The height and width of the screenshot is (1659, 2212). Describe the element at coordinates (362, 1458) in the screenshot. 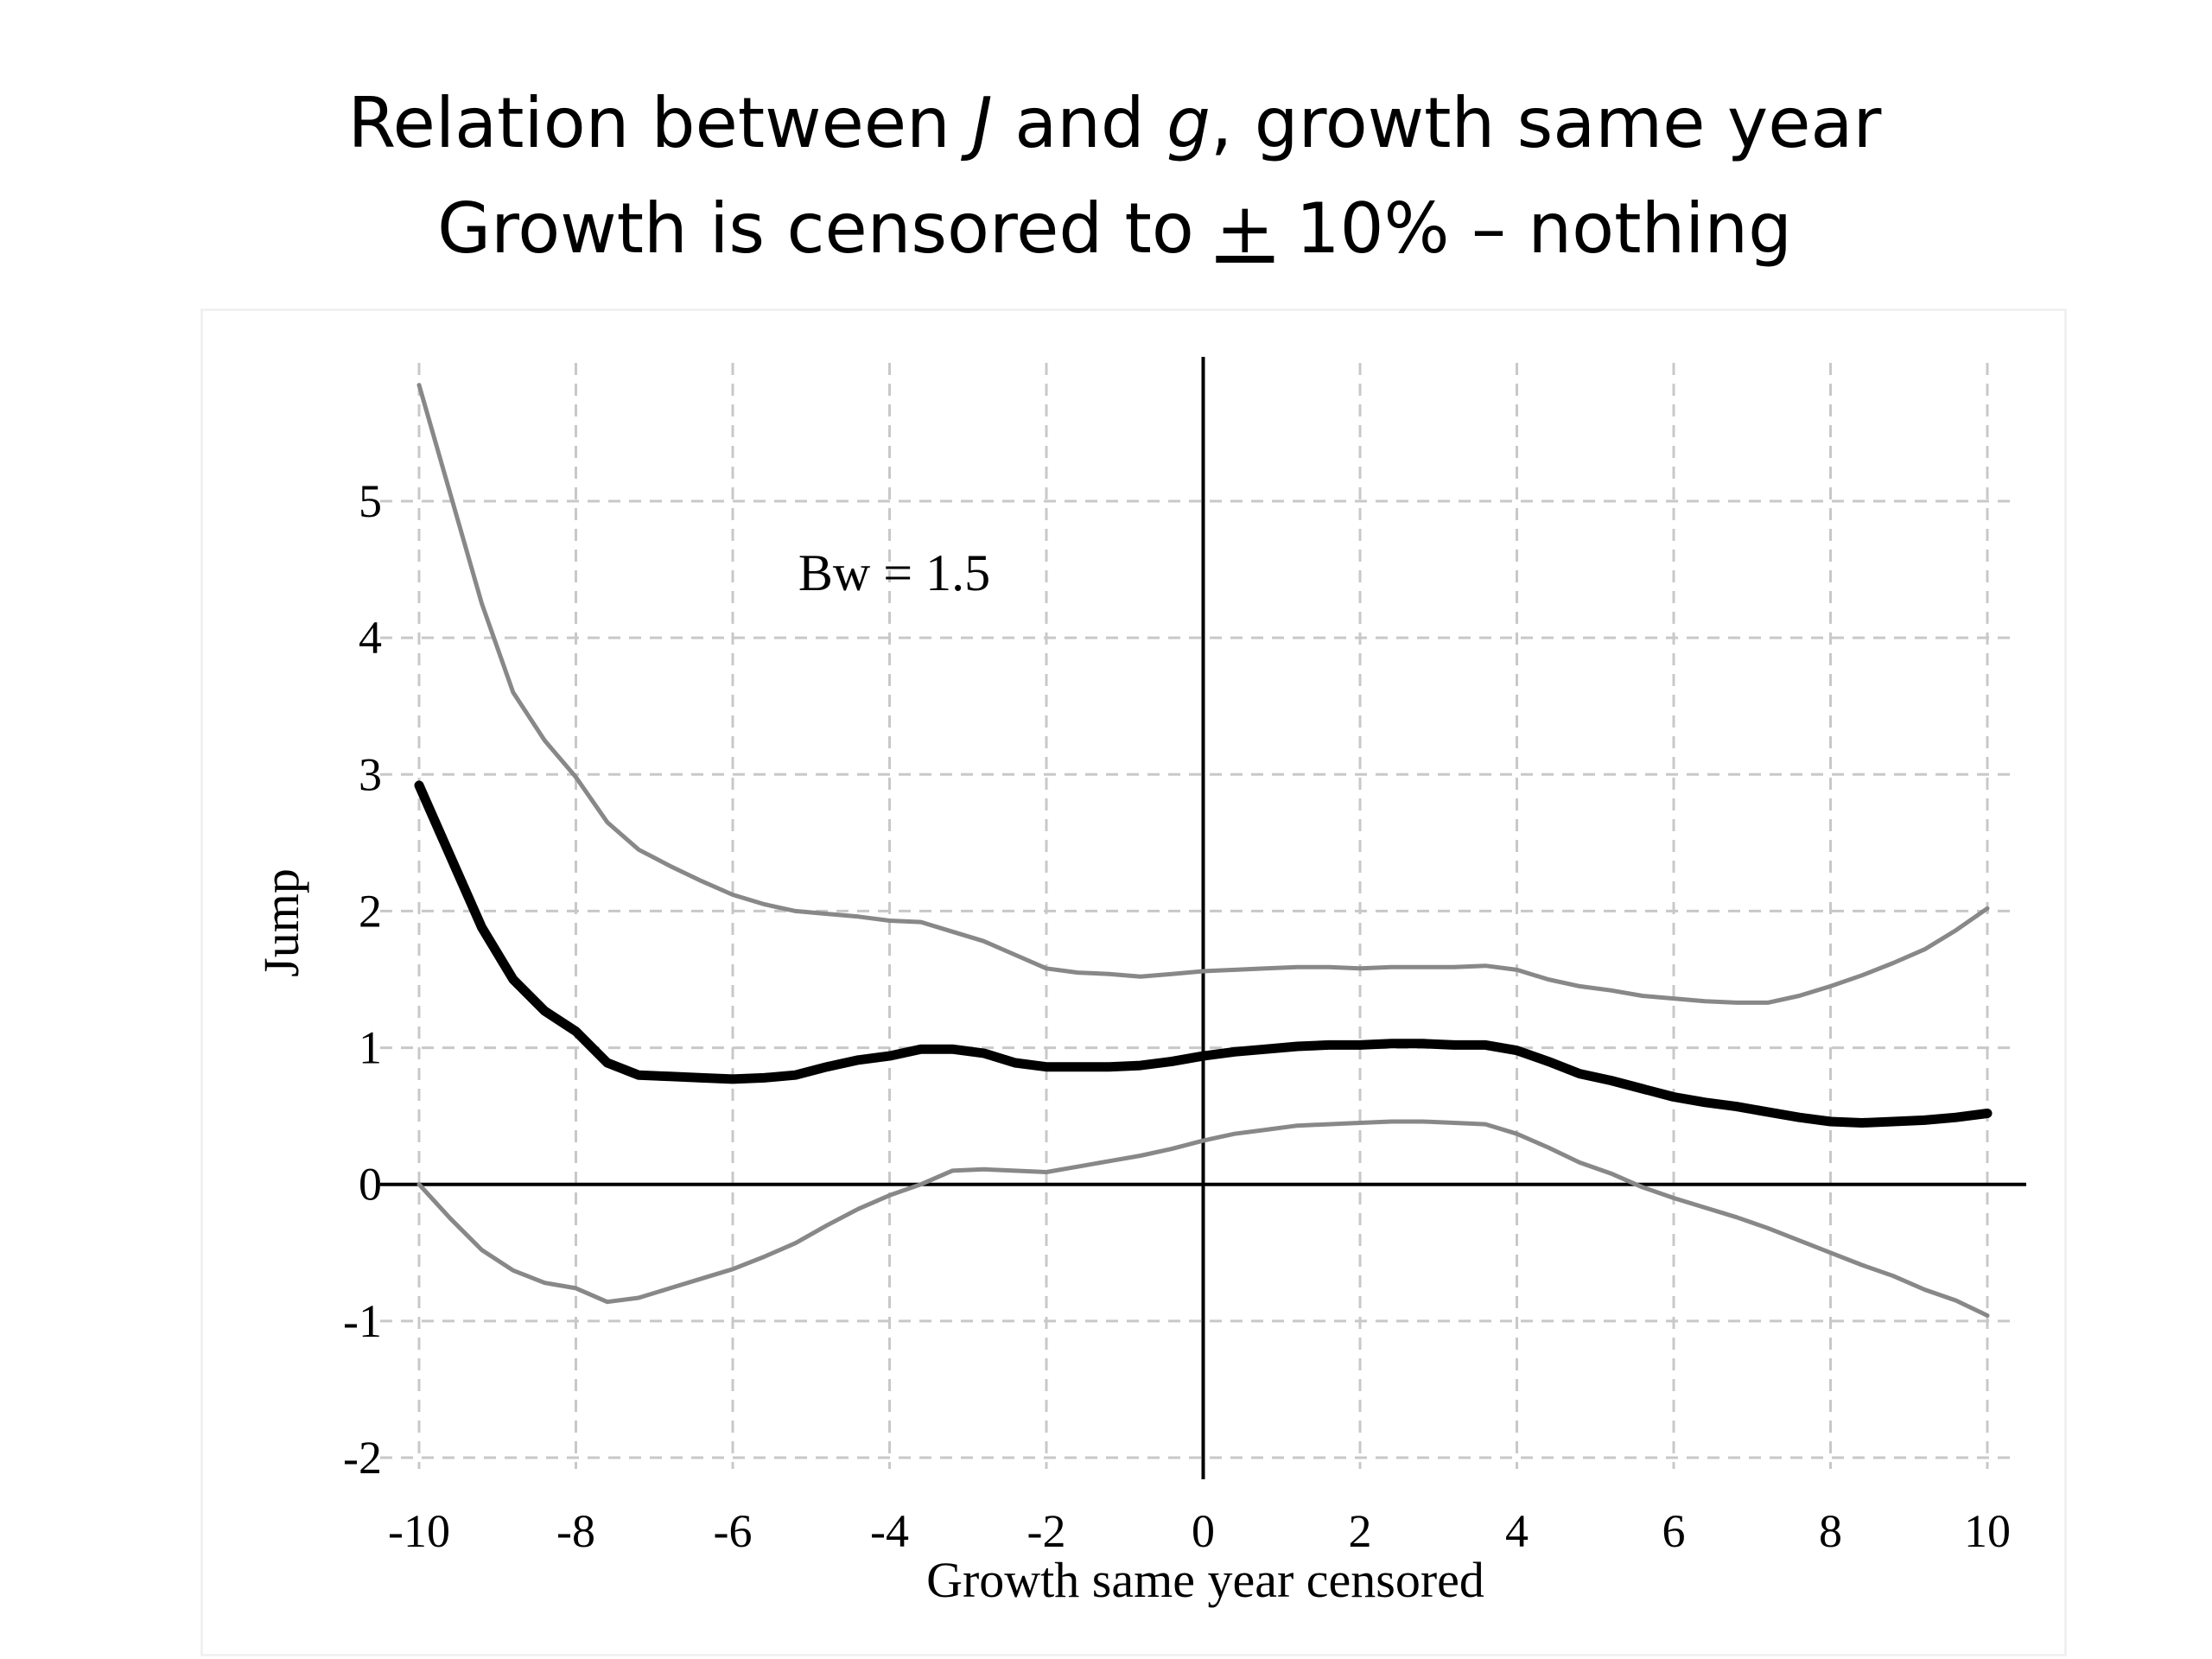

I see `y-tick-label: -2` at that location.